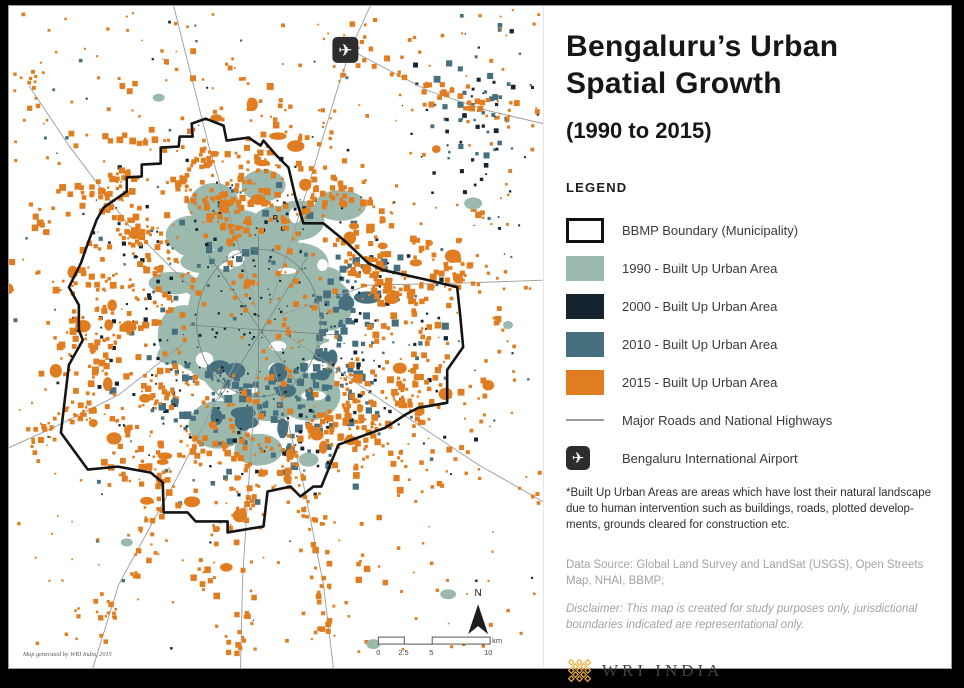 The height and width of the screenshot is (688, 964). I want to click on legend-item-2000: 2000 - Built Up Urban Area, so click(750, 306).